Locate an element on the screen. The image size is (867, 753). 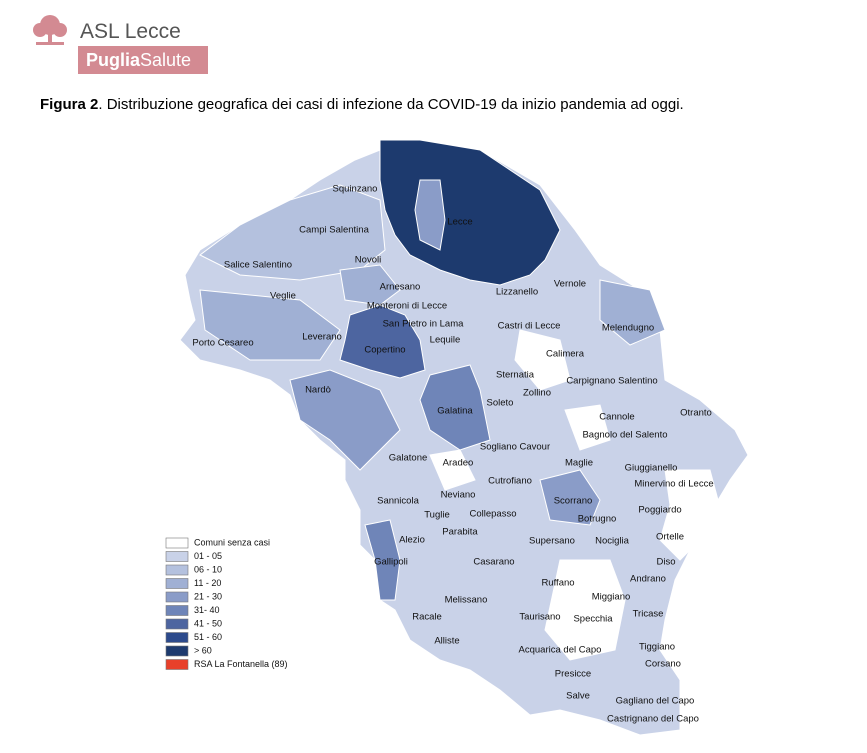
brand-bar: PugliaSalute is located at coordinates (143, 60).